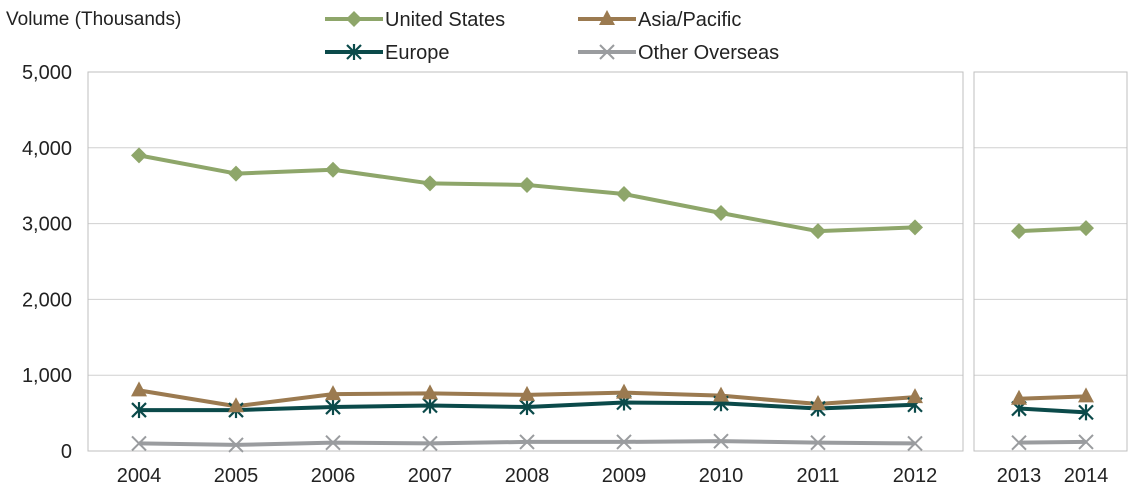  I want to click on y-axis-label: Volume (Thousands), so click(93, 19).